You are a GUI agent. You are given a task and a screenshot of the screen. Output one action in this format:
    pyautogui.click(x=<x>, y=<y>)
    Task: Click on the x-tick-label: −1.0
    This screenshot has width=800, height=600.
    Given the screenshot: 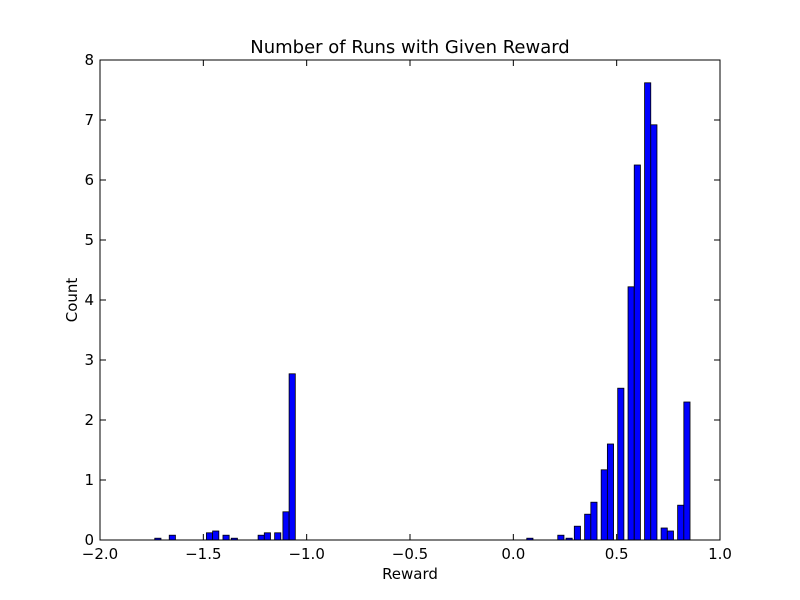 What is the action you would take?
    pyautogui.click(x=306, y=554)
    